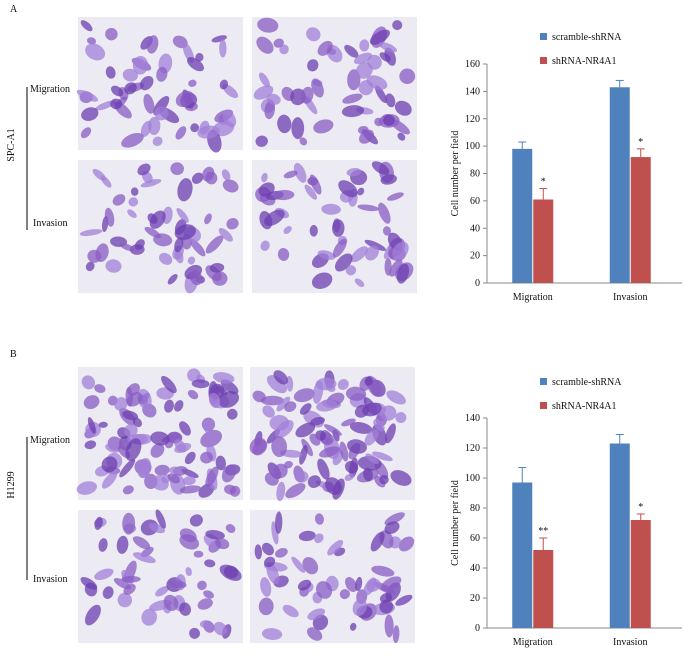 The image size is (686, 666). I want to click on y-tick-label: 160, so click(472, 64).